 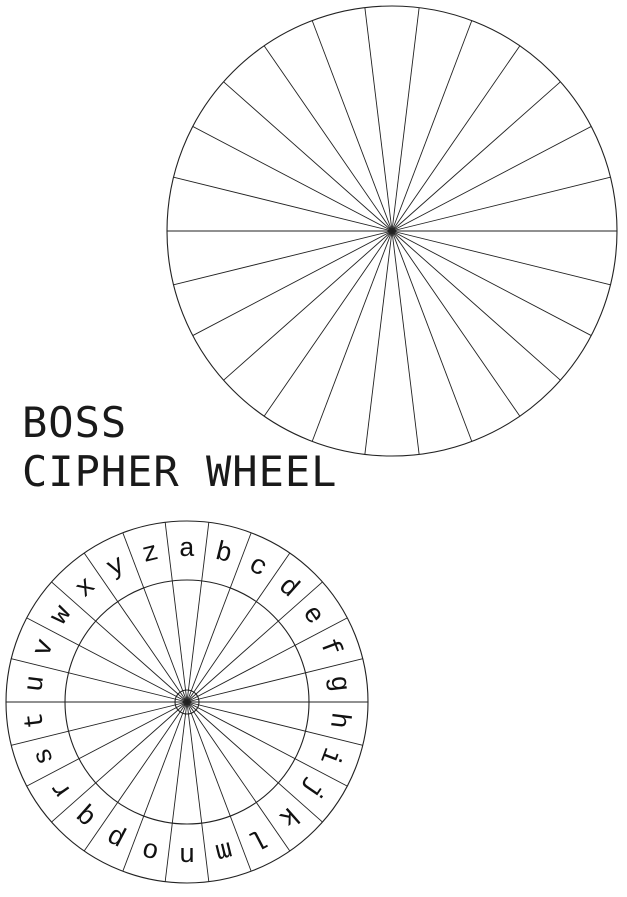 What do you see at coordinates (187, 550) in the screenshot?
I see `inner-wheel-letter-a: a` at bounding box center [187, 550].